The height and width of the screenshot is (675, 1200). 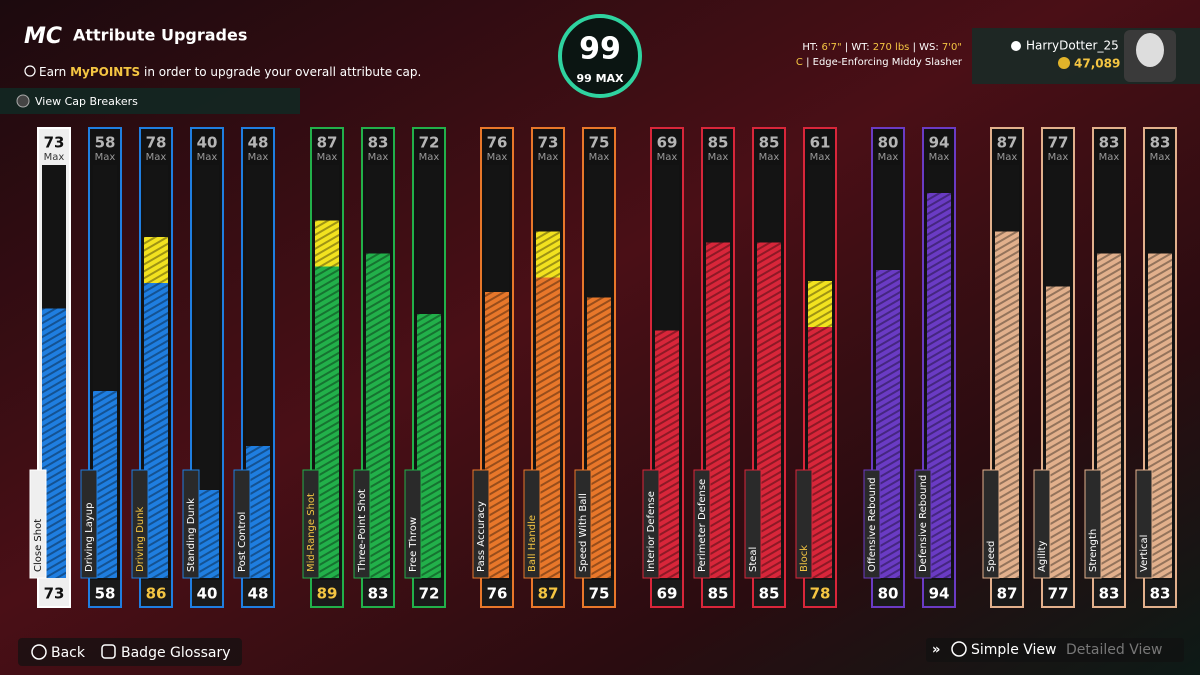 What do you see at coordinates (1097, 64) in the screenshot?
I see `vc: 47,089` at bounding box center [1097, 64].